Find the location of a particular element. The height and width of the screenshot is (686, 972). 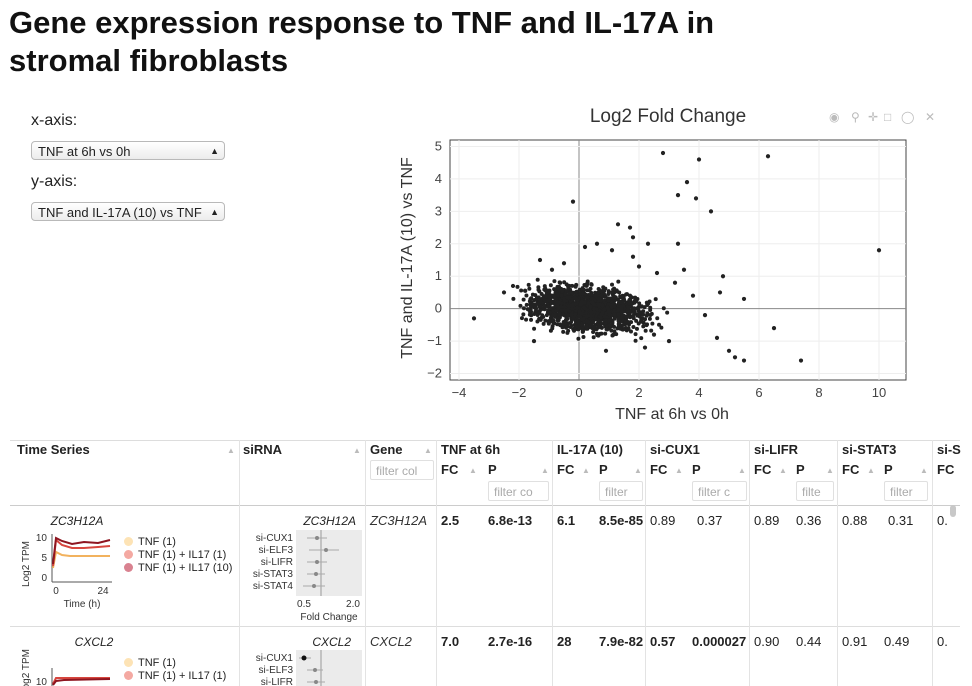

header-time-series: Time Series is located at coordinates (53, 449).